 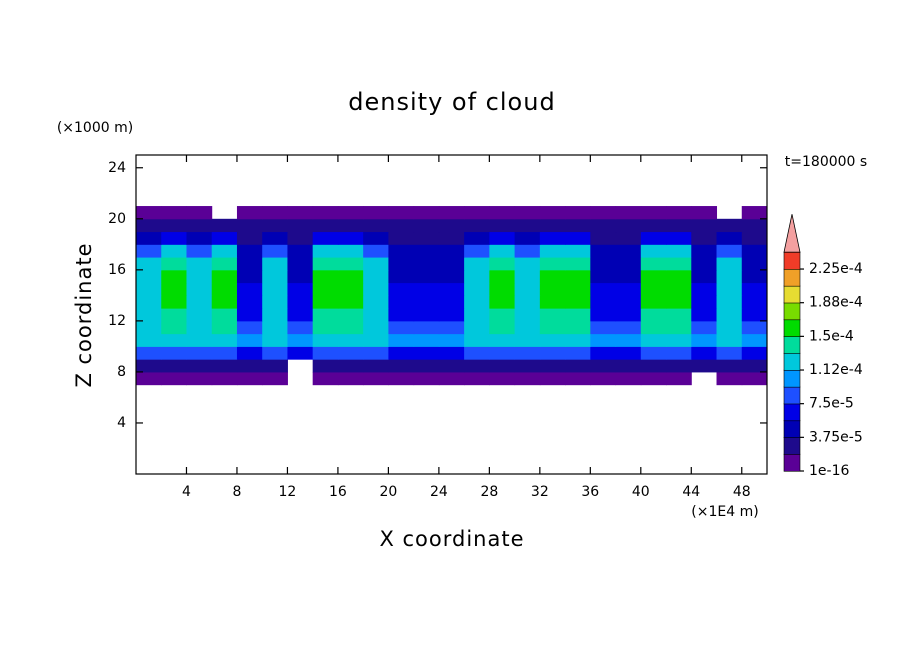 What do you see at coordinates (84, 314) in the screenshot?
I see `y-axis-title: Z coordinate` at bounding box center [84, 314].